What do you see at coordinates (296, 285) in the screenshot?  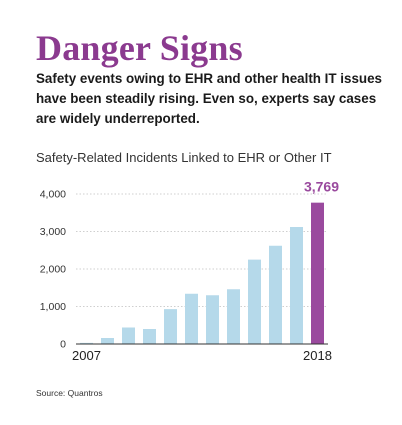 I see `bar-2017` at bounding box center [296, 285].